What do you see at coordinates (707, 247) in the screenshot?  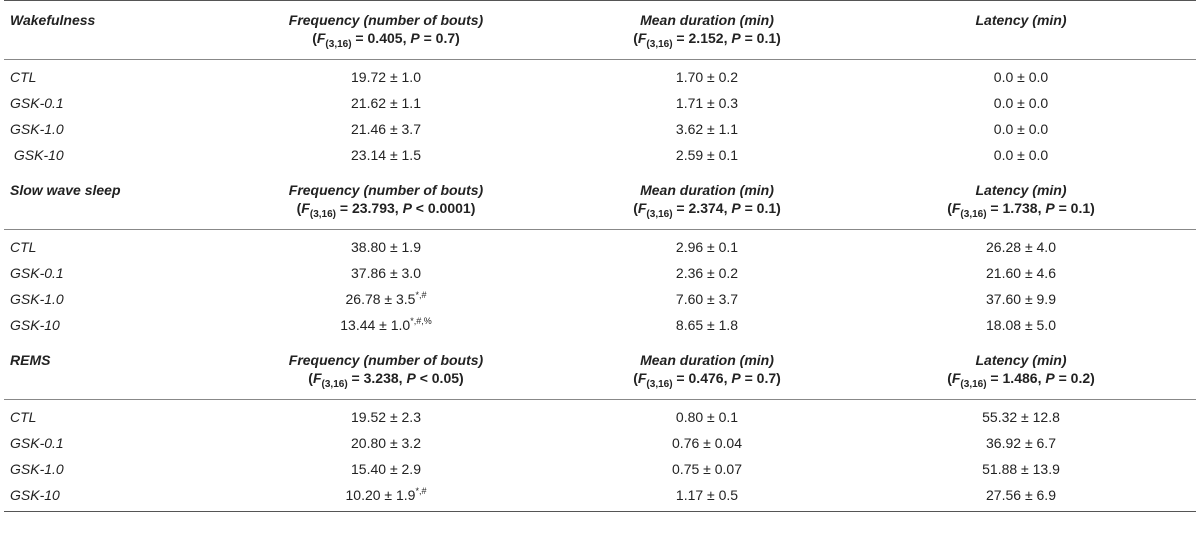 I see `mean-duration-cell: 2.96 ± 0.1` at bounding box center [707, 247].